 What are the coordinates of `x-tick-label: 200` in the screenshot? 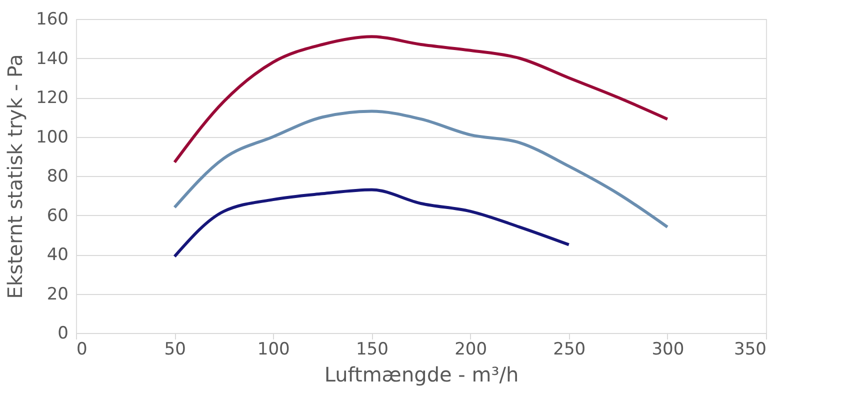 It's located at (471, 350).